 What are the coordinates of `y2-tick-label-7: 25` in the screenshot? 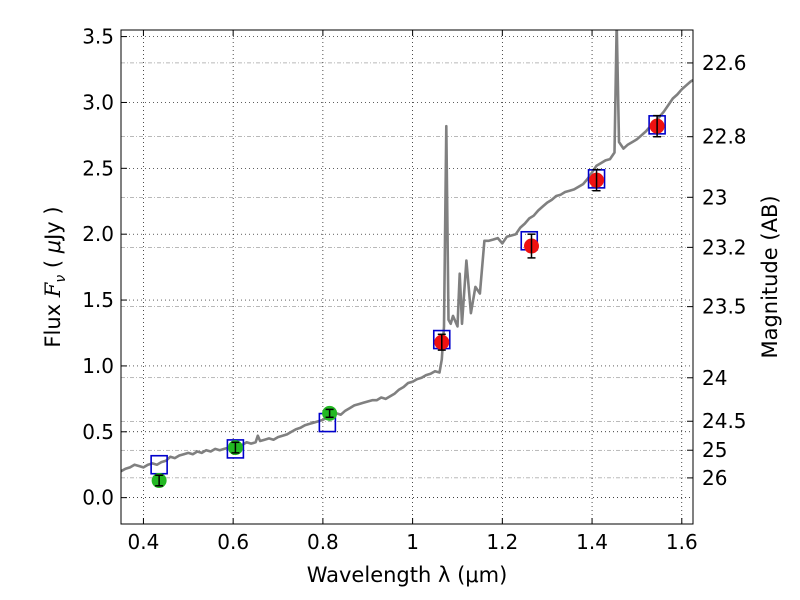 It's located at (714, 450).